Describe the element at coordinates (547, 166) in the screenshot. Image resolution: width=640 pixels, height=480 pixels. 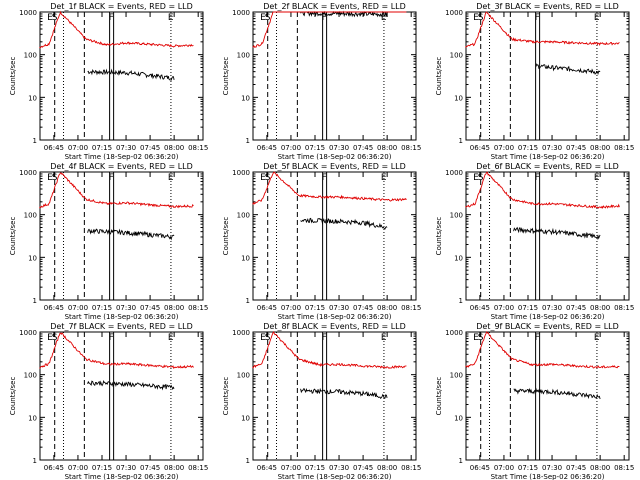
I see `chart-title: Det_6f BLACK = Events, RED = LLD` at that location.